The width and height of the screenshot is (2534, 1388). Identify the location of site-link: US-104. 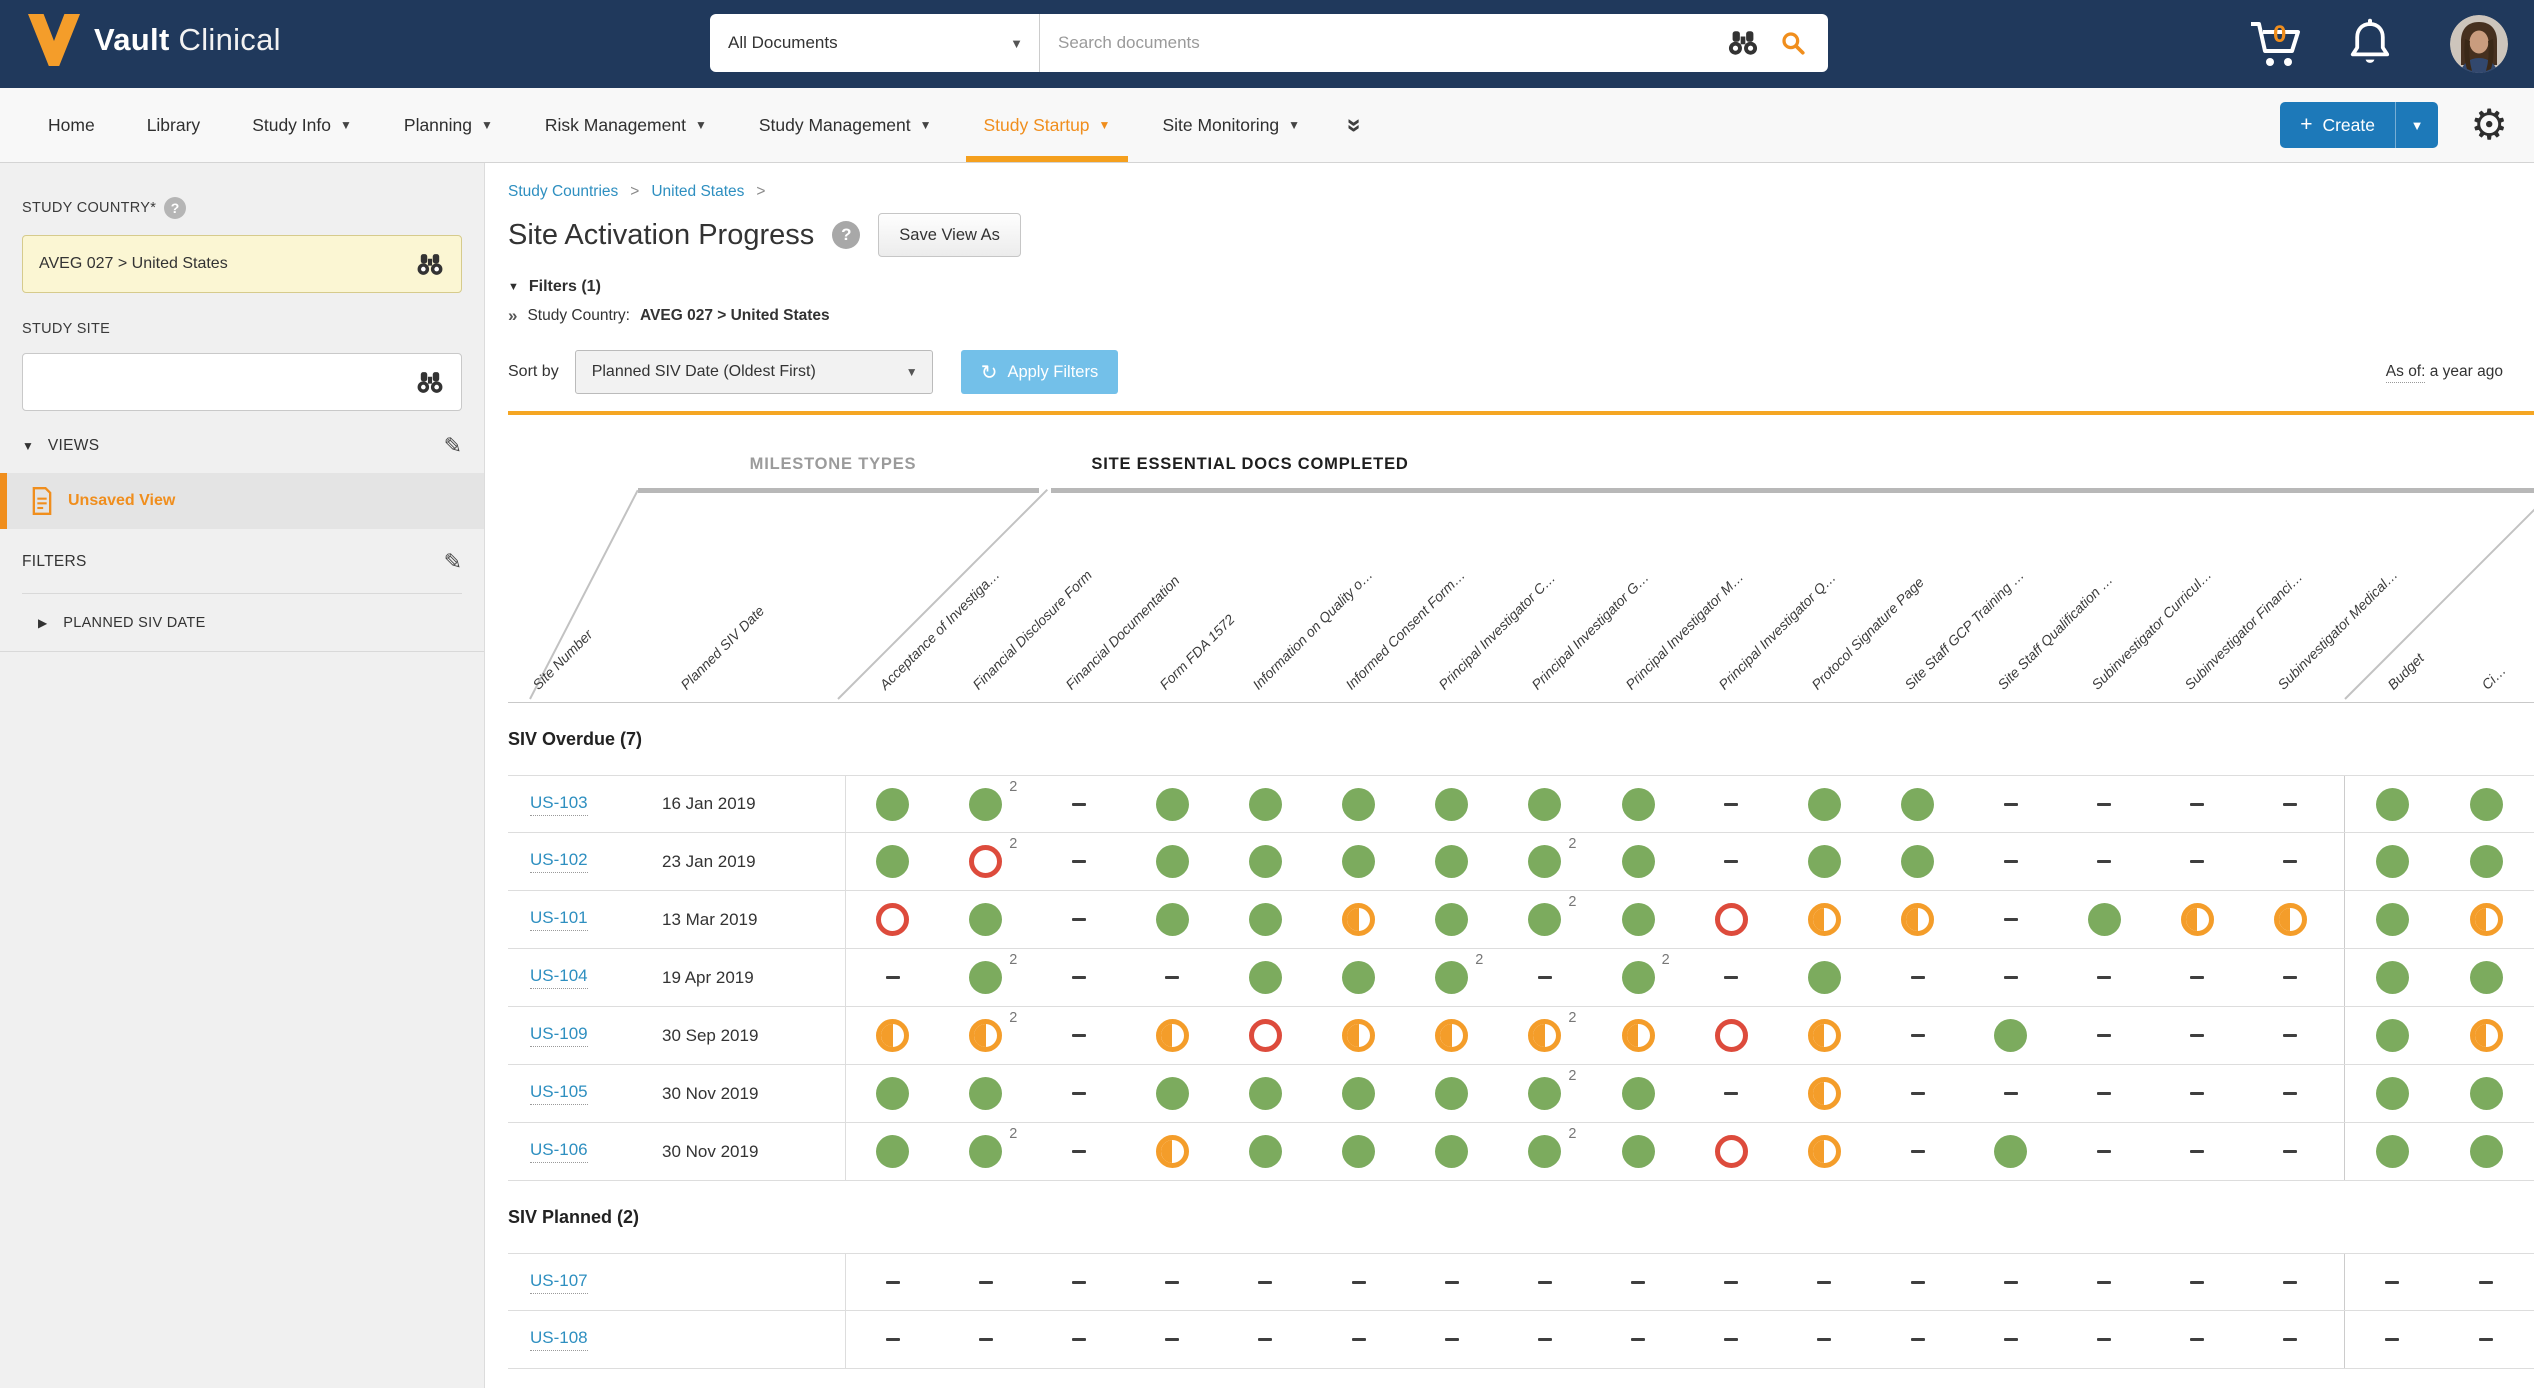
(559, 977).